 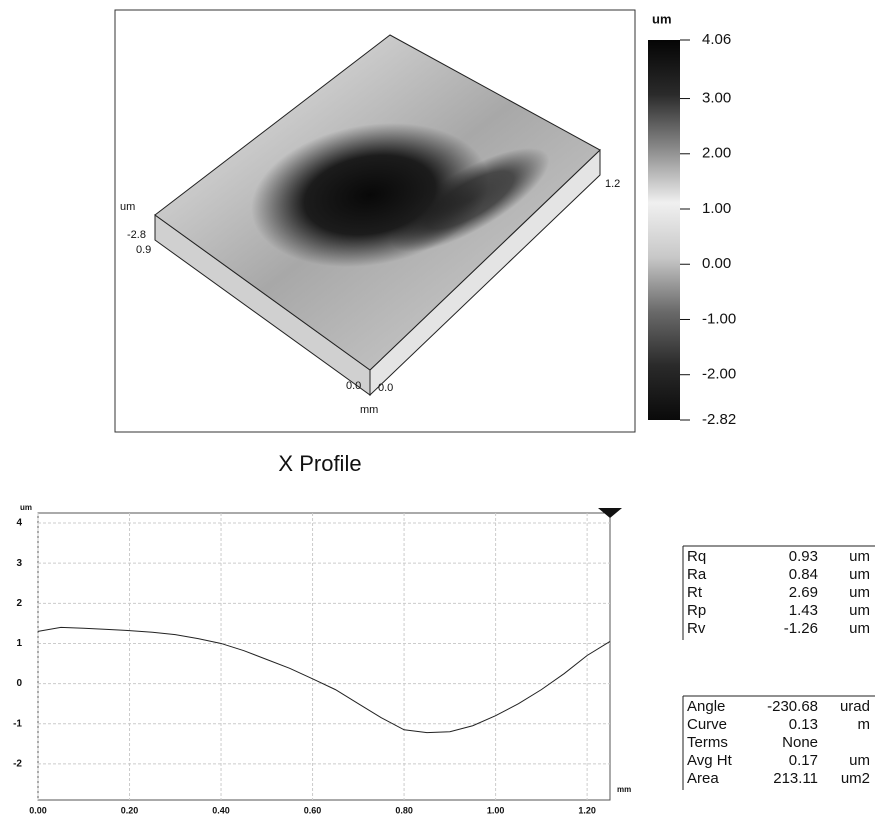 I want to click on tick-label: 0.9, so click(x=143, y=250).